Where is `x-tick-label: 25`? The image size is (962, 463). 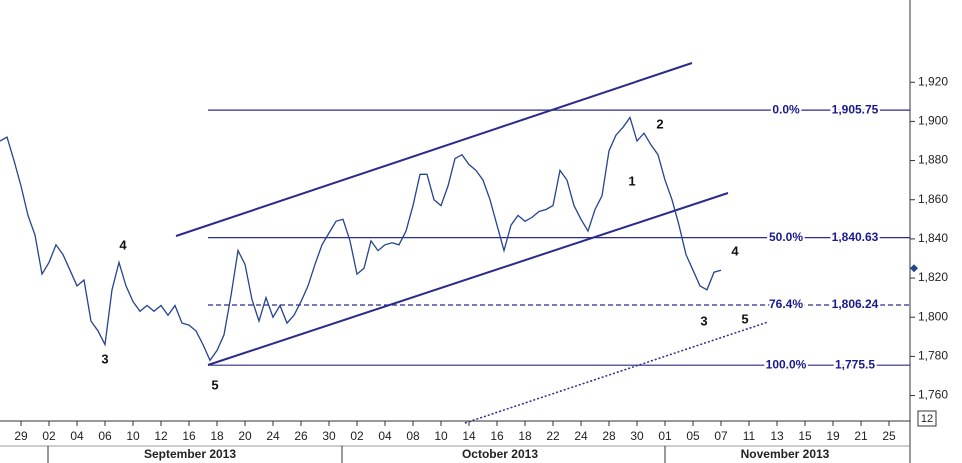 x-tick-label: 25 is located at coordinates (889, 436).